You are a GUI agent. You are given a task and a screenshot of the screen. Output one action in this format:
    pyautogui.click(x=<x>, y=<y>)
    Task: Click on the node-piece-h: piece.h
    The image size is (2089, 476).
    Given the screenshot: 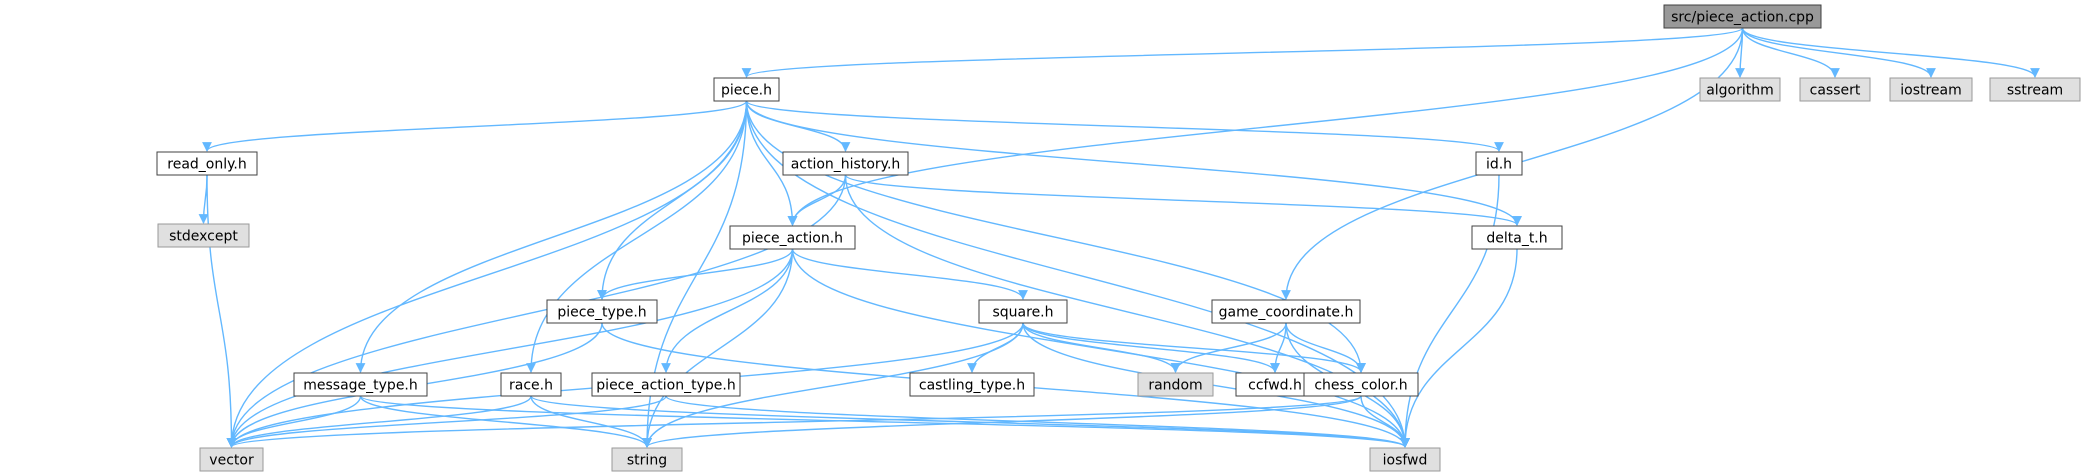 What is the action you would take?
    pyautogui.click(x=746, y=89)
    